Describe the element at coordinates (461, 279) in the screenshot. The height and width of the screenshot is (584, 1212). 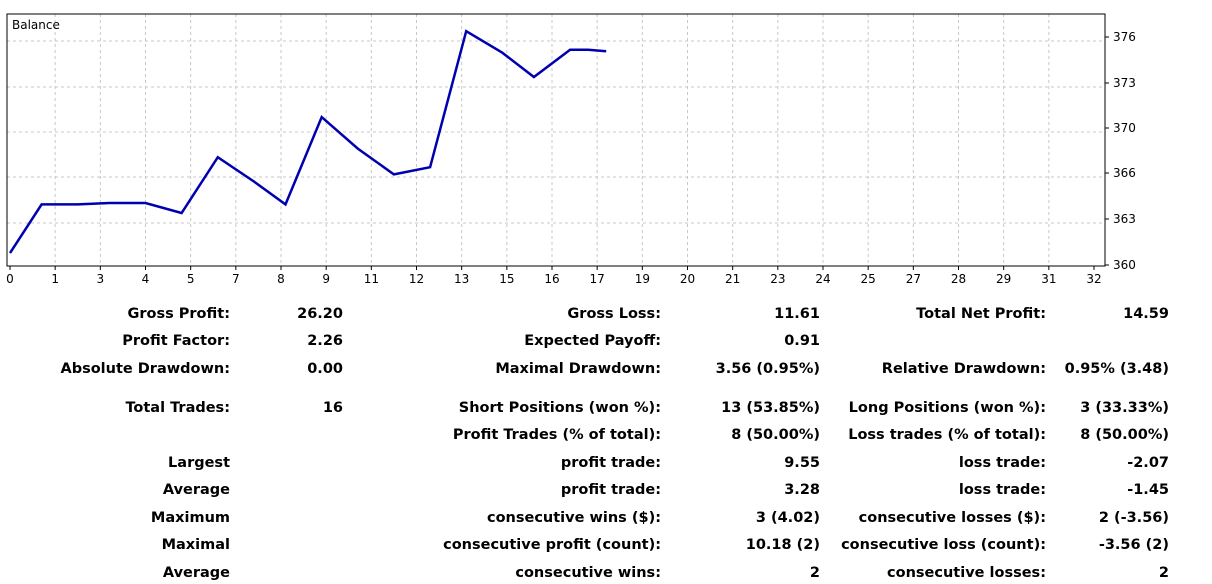
I see `x-tick-label: 13` at that location.